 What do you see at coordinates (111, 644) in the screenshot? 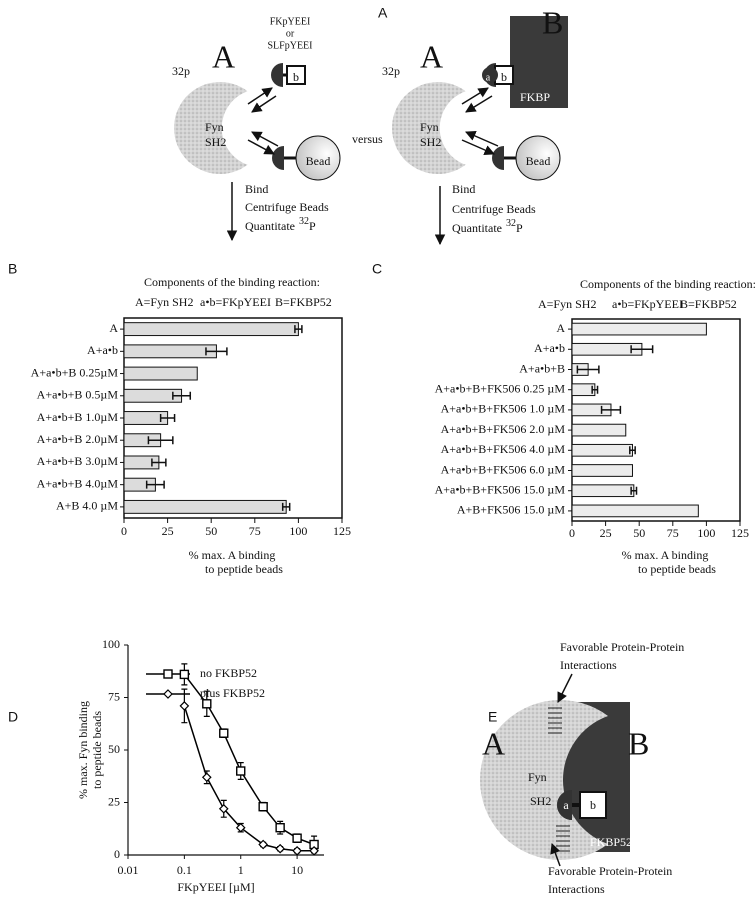
I see `y-tick-label: 100` at bounding box center [111, 644].